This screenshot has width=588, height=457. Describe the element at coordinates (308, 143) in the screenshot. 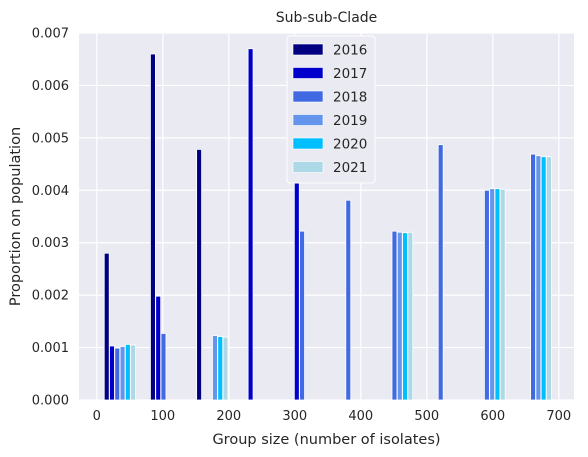

I see `legend-swatch-2020` at that location.